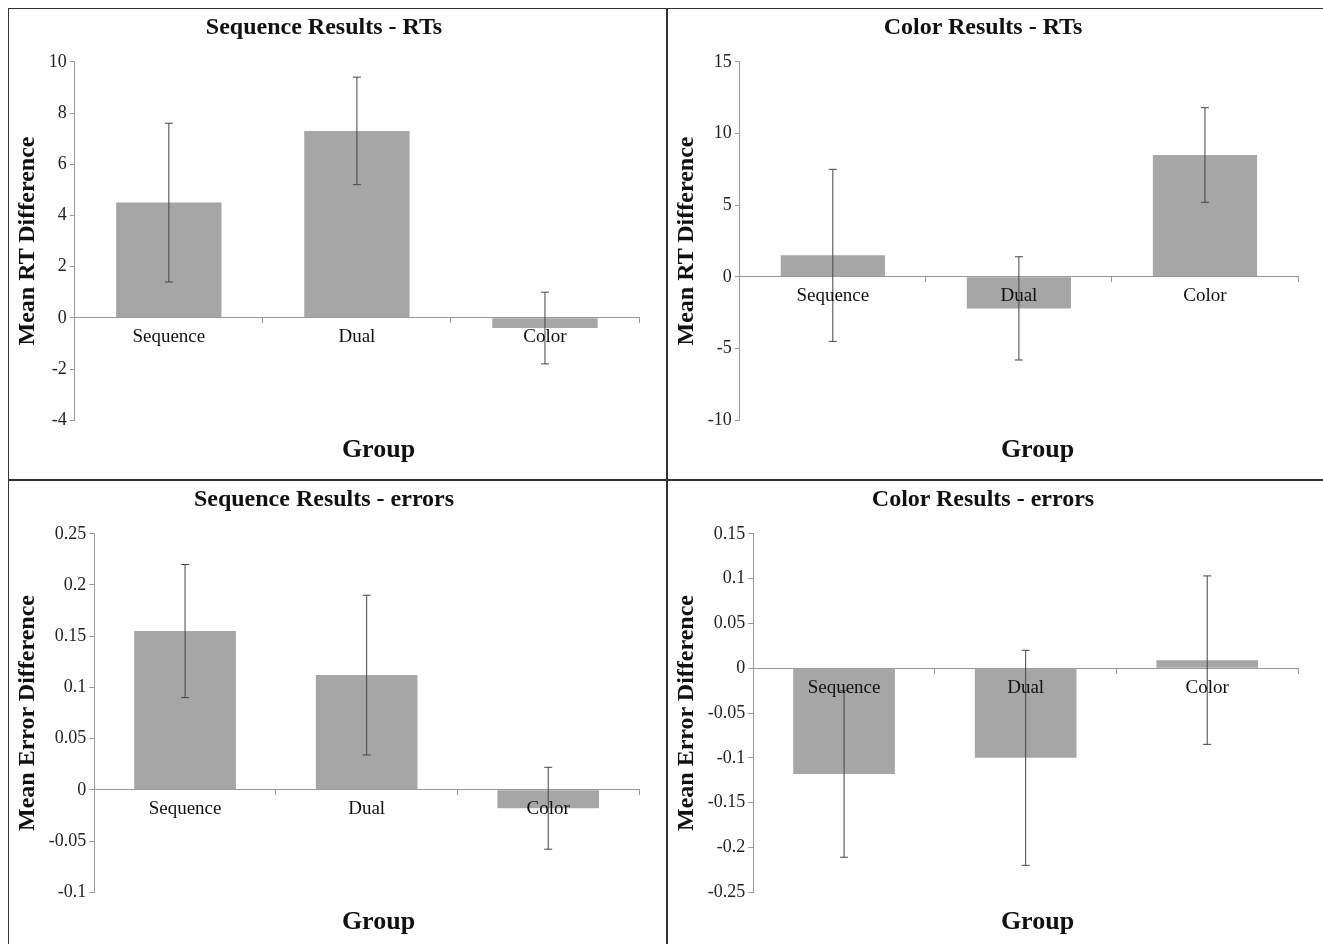 The height and width of the screenshot is (944, 1323). Describe the element at coordinates (722, 60) in the screenshot. I see `y-tick-label: 15` at that location.